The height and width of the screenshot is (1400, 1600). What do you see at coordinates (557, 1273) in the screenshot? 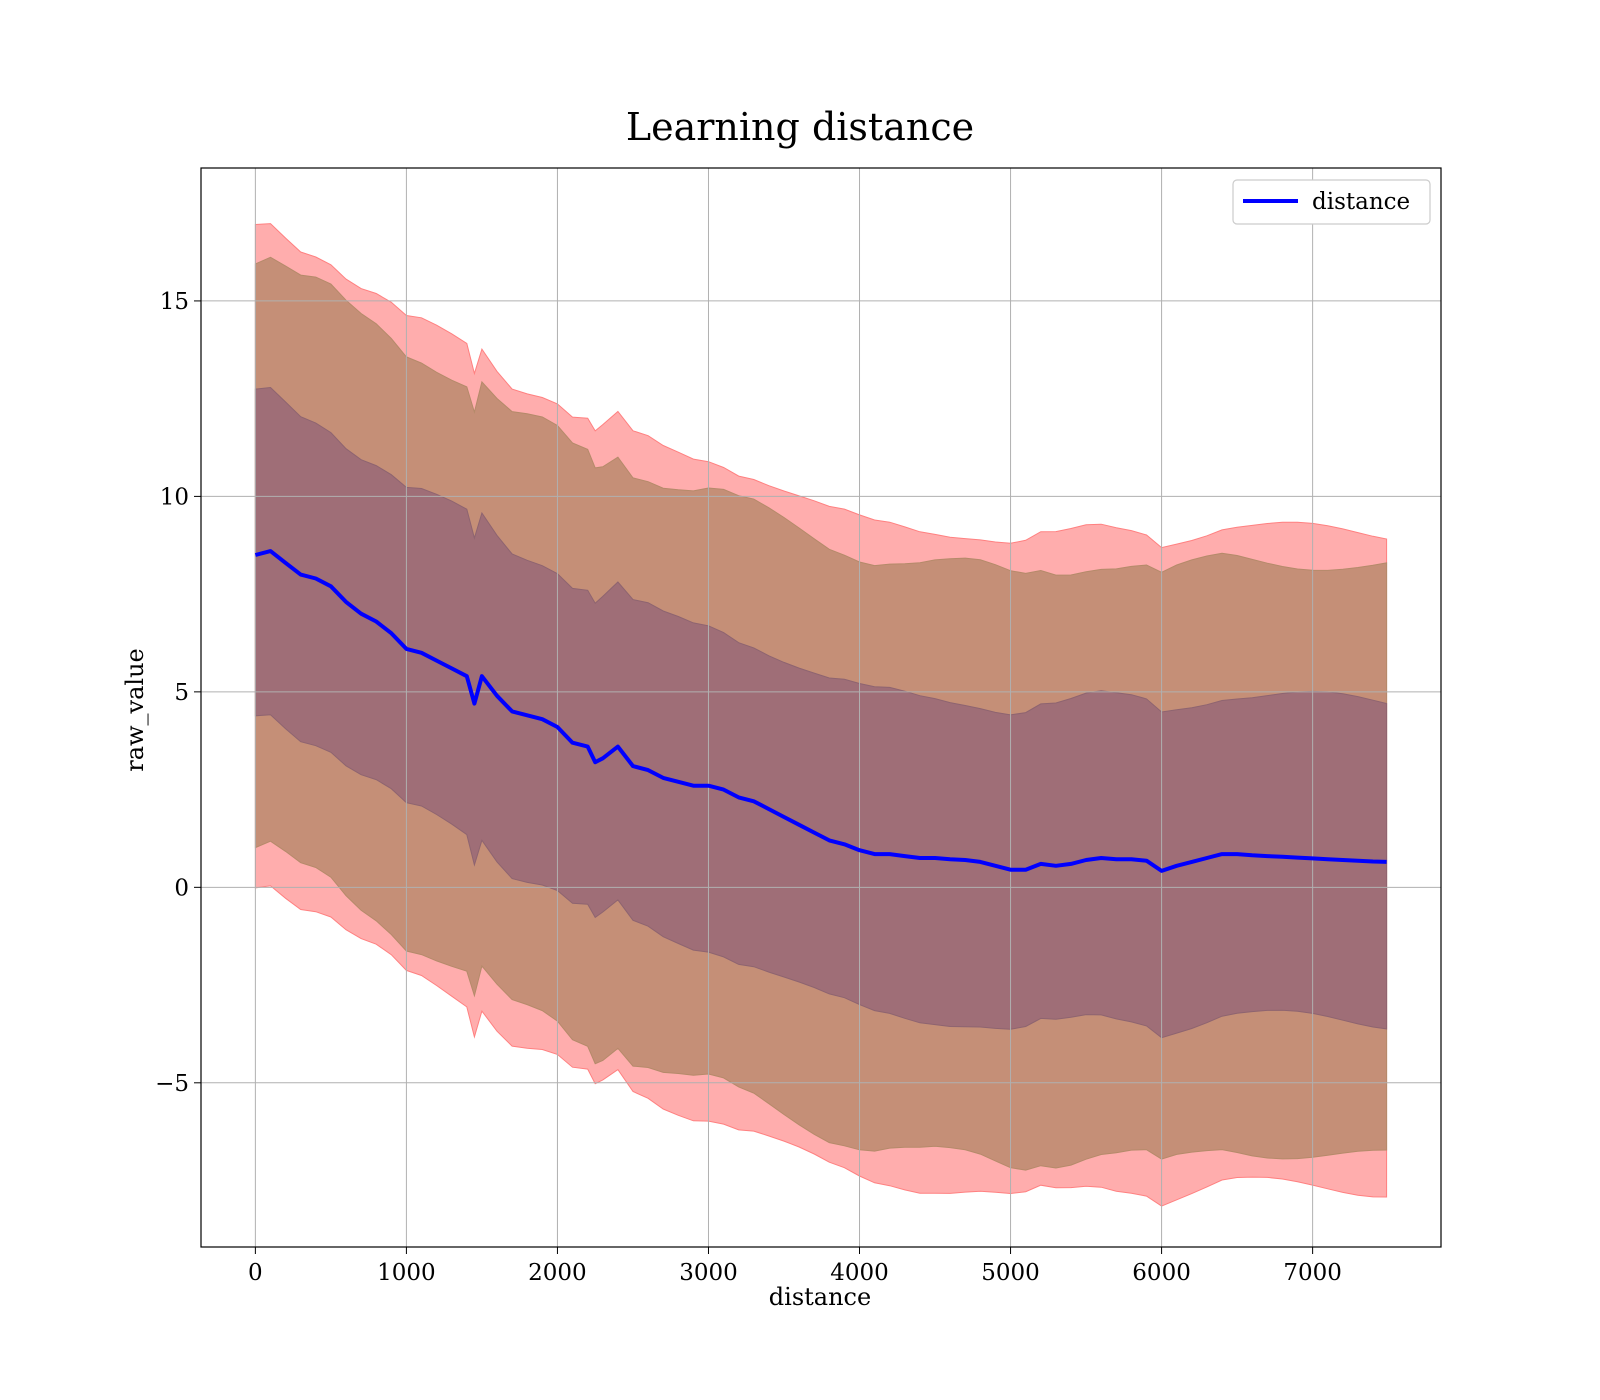
I see `x-tick-label: 2000` at bounding box center [557, 1273].